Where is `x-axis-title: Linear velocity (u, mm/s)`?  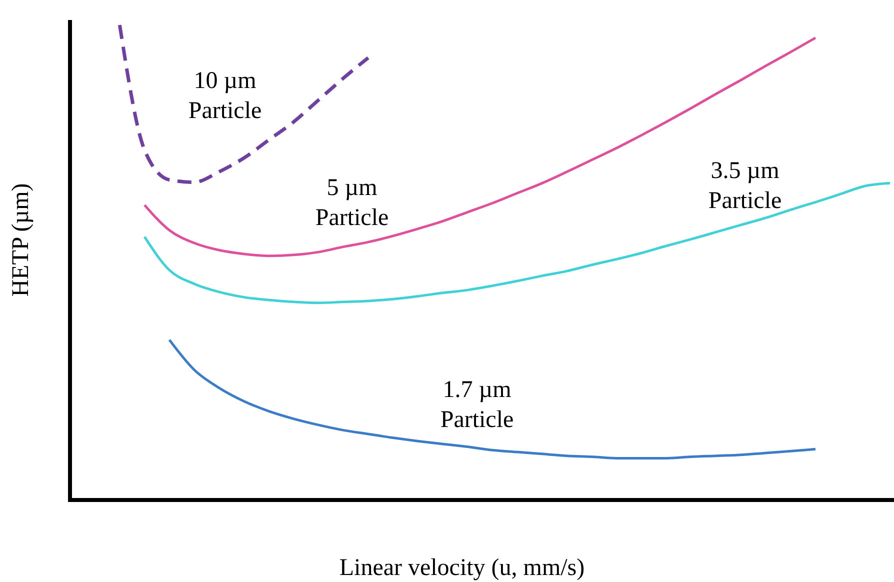 x-axis-title: Linear velocity (u, mm/s) is located at coordinates (462, 568).